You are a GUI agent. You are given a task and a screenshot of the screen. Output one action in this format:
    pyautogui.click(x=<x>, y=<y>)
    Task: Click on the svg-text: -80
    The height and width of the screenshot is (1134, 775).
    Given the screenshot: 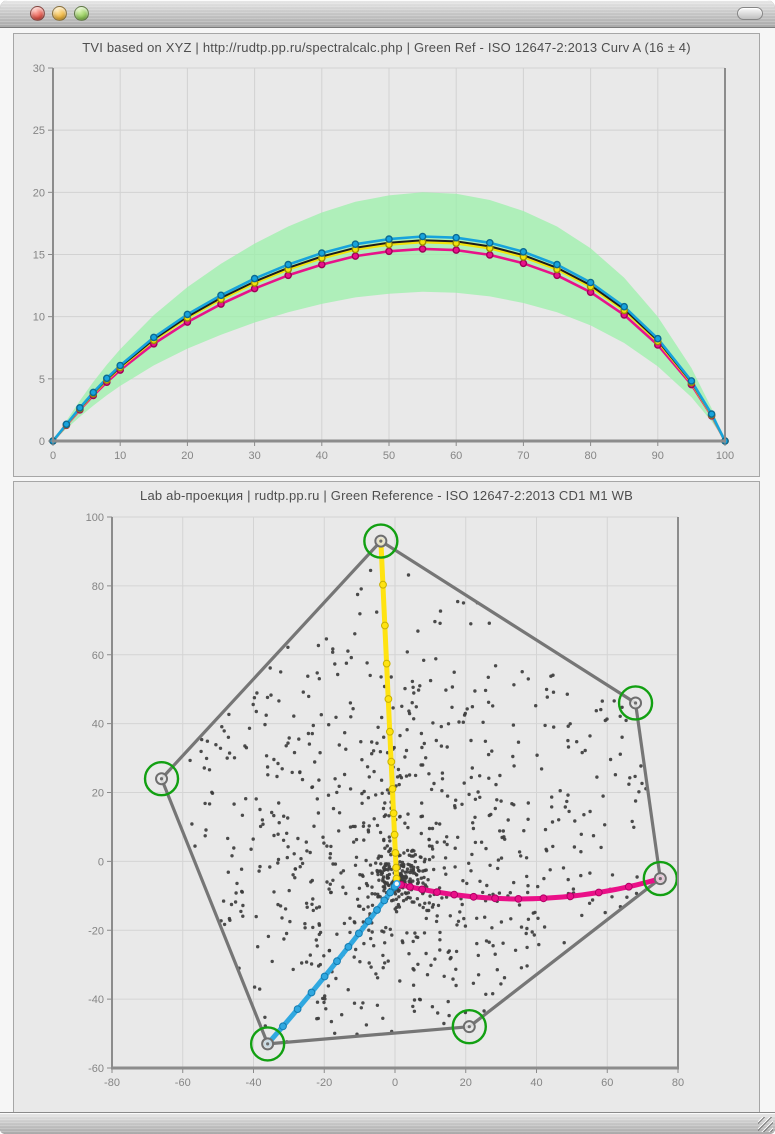 What is the action you would take?
    pyautogui.click(x=112, y=1083)
    